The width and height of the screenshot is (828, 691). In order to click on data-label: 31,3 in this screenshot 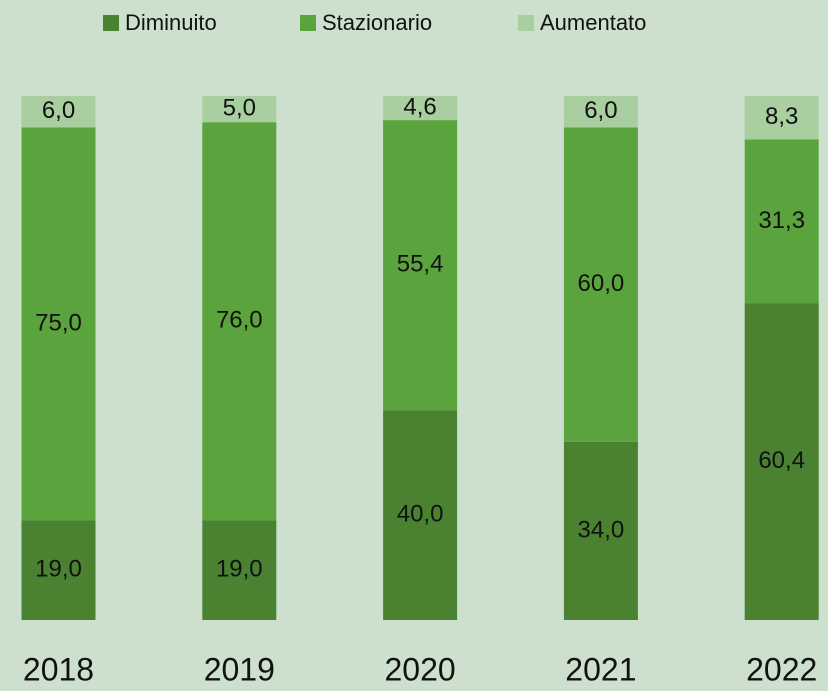, I will do `click(781, 220)`.